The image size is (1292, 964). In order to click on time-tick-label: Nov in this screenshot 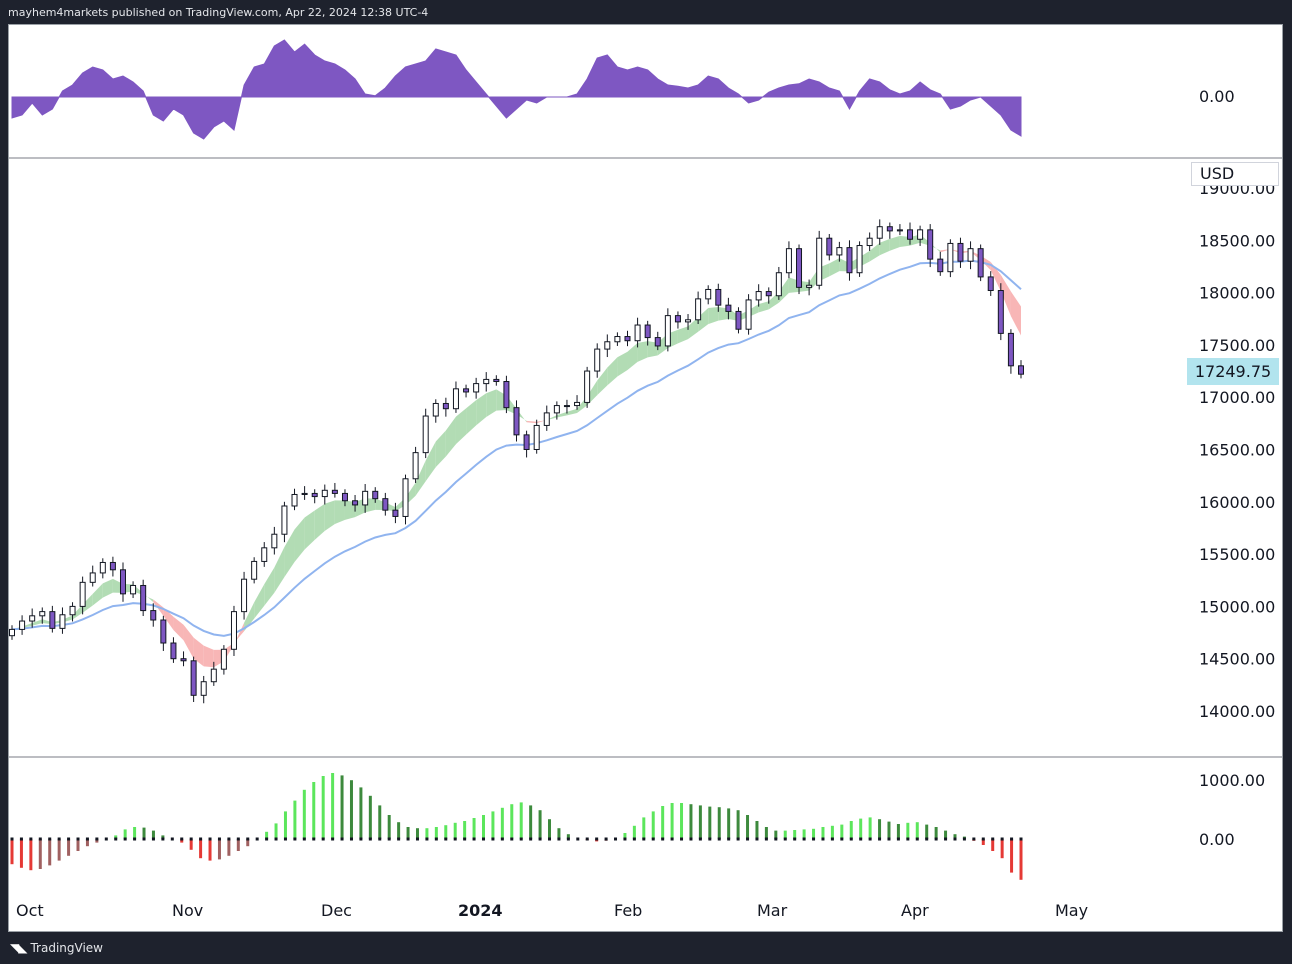, I will do `click(187, 910)`.